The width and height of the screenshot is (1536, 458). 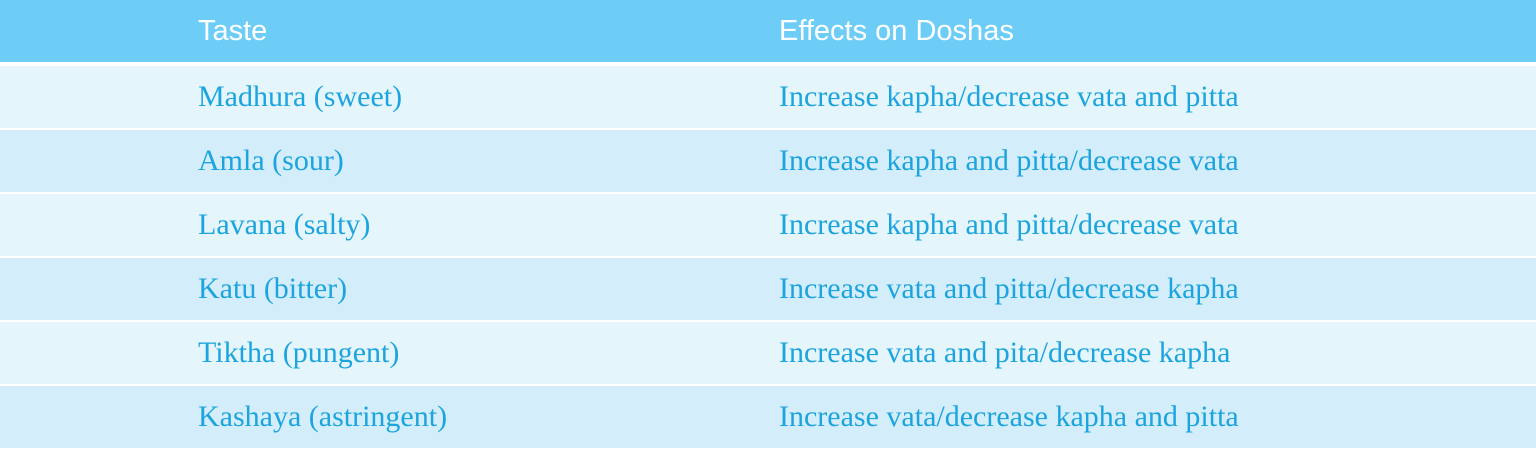 I want to click on taste-cell: Amla (sour), so click(x=271, y=160).